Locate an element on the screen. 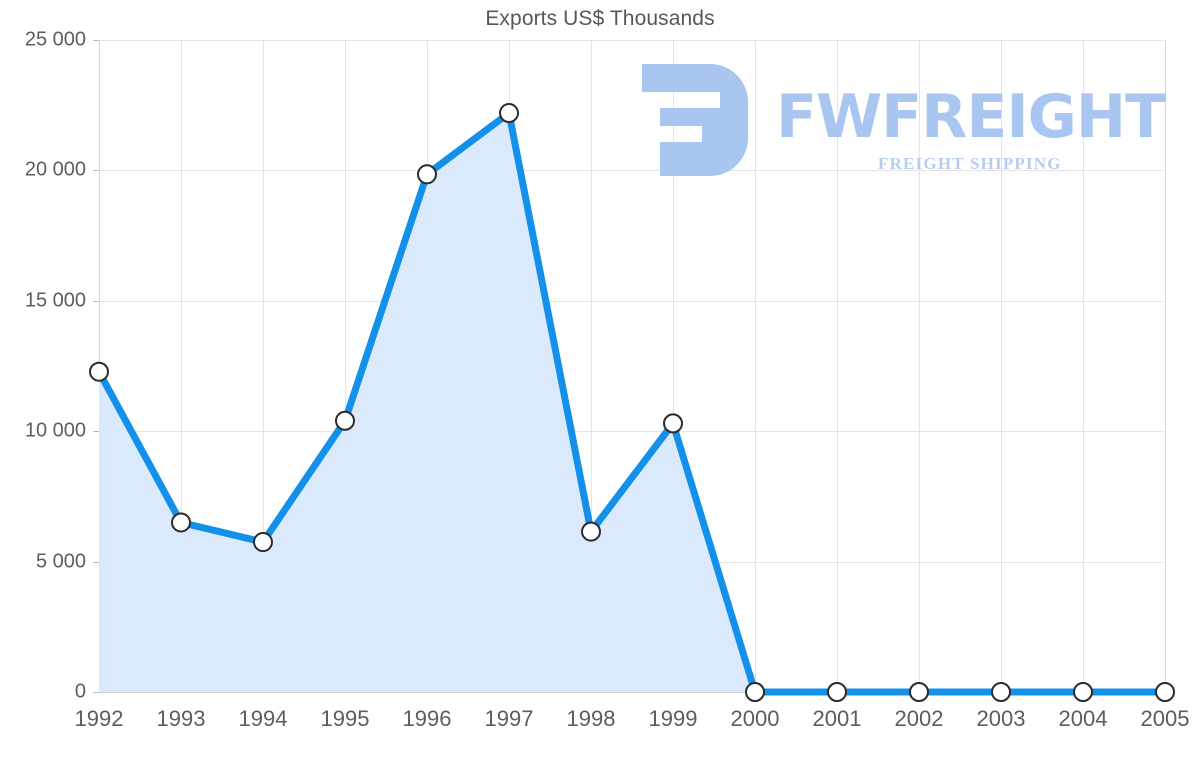 This screenshot has height=763, width=1200. y-axis-tick-label: 10 000 is located at coordinates (55, 430).